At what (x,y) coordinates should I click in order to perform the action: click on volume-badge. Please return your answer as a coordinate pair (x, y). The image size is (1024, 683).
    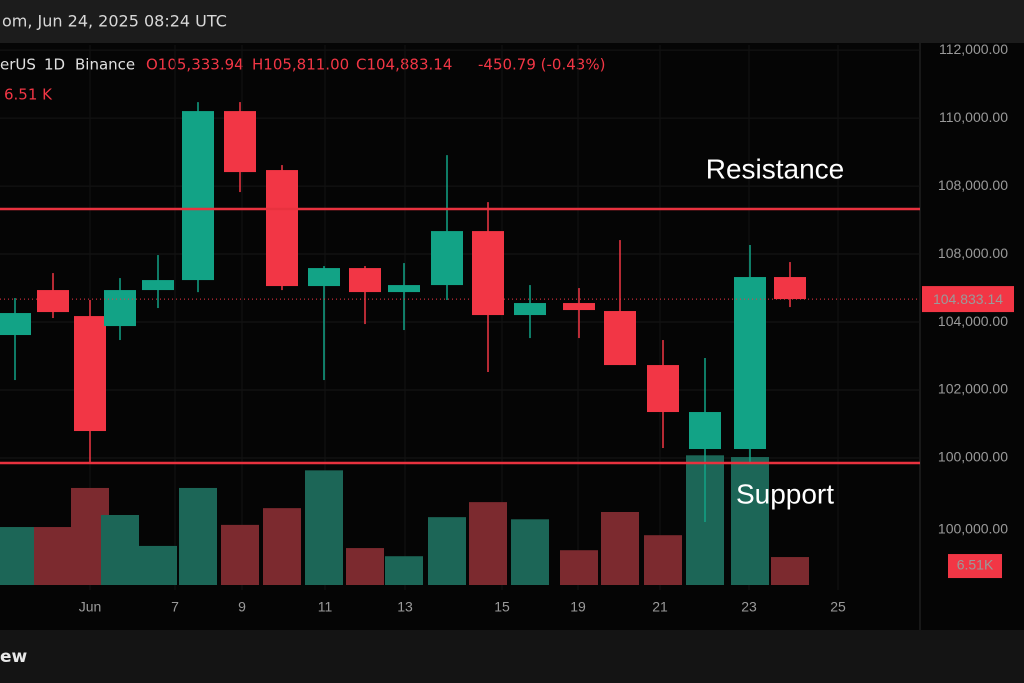
    Looking at the image, I should click on (975, 566).